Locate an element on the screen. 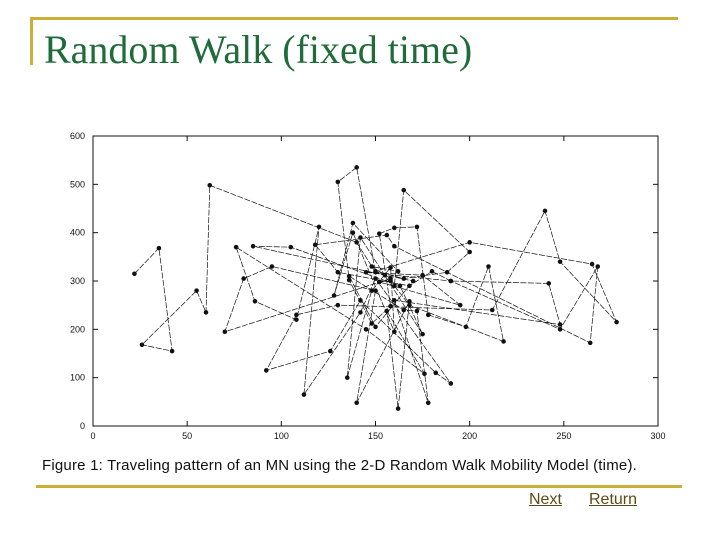 This screenshot has width=720, height=540. x-tick-label: 150 is located at coordinates (375, 436).